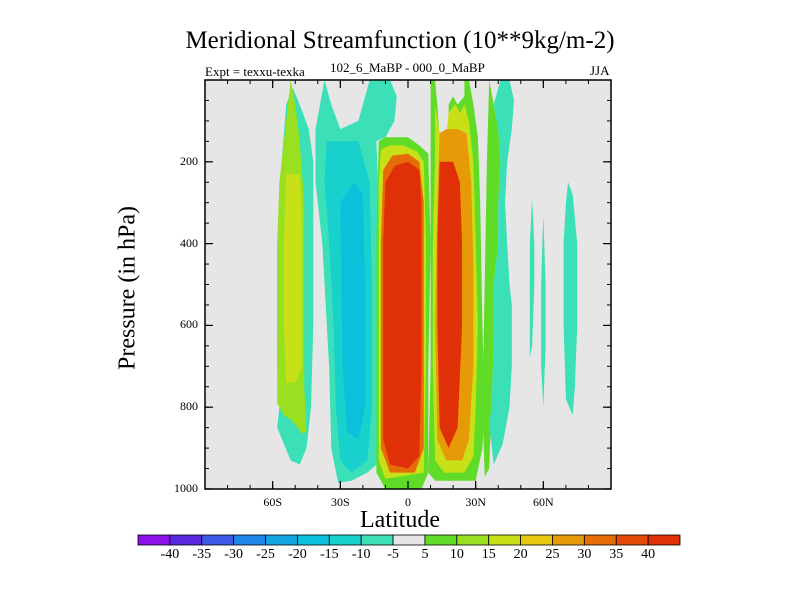 The width and height of the screenshot is (800, 600). What do you see at coordinates (202, 554) in the screenshot?
I see `colorbar-label: -35` at bounding box center [202, 554].